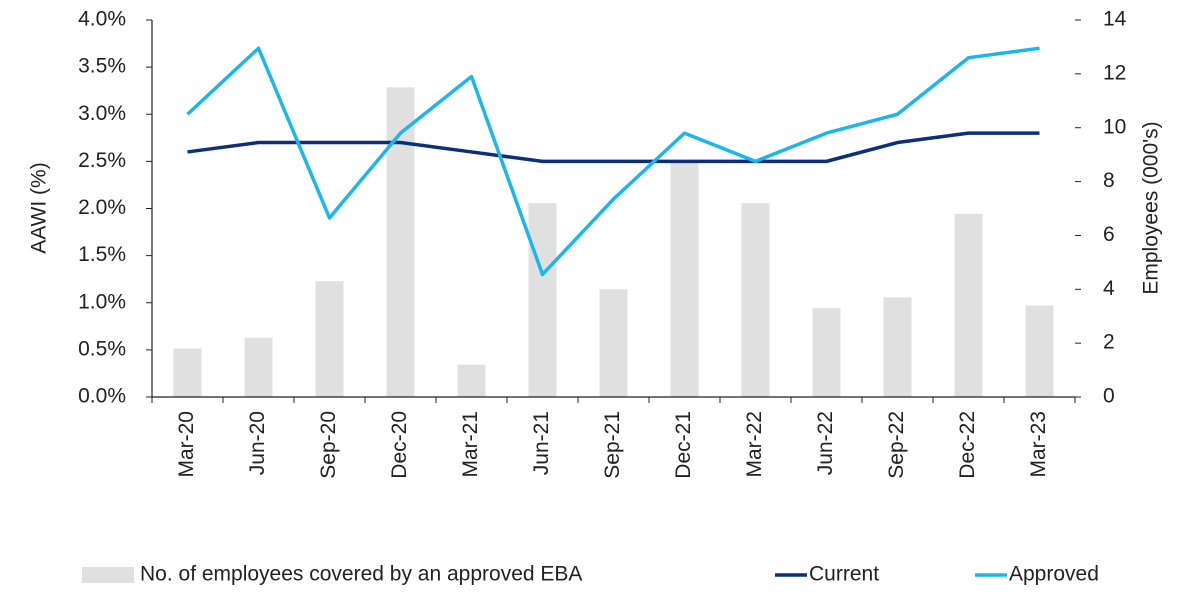  What do you see at coordinates (1115, 19) in the screenshot?
I see `y2-tick-label: 14` at bounding box center [1115, 19].